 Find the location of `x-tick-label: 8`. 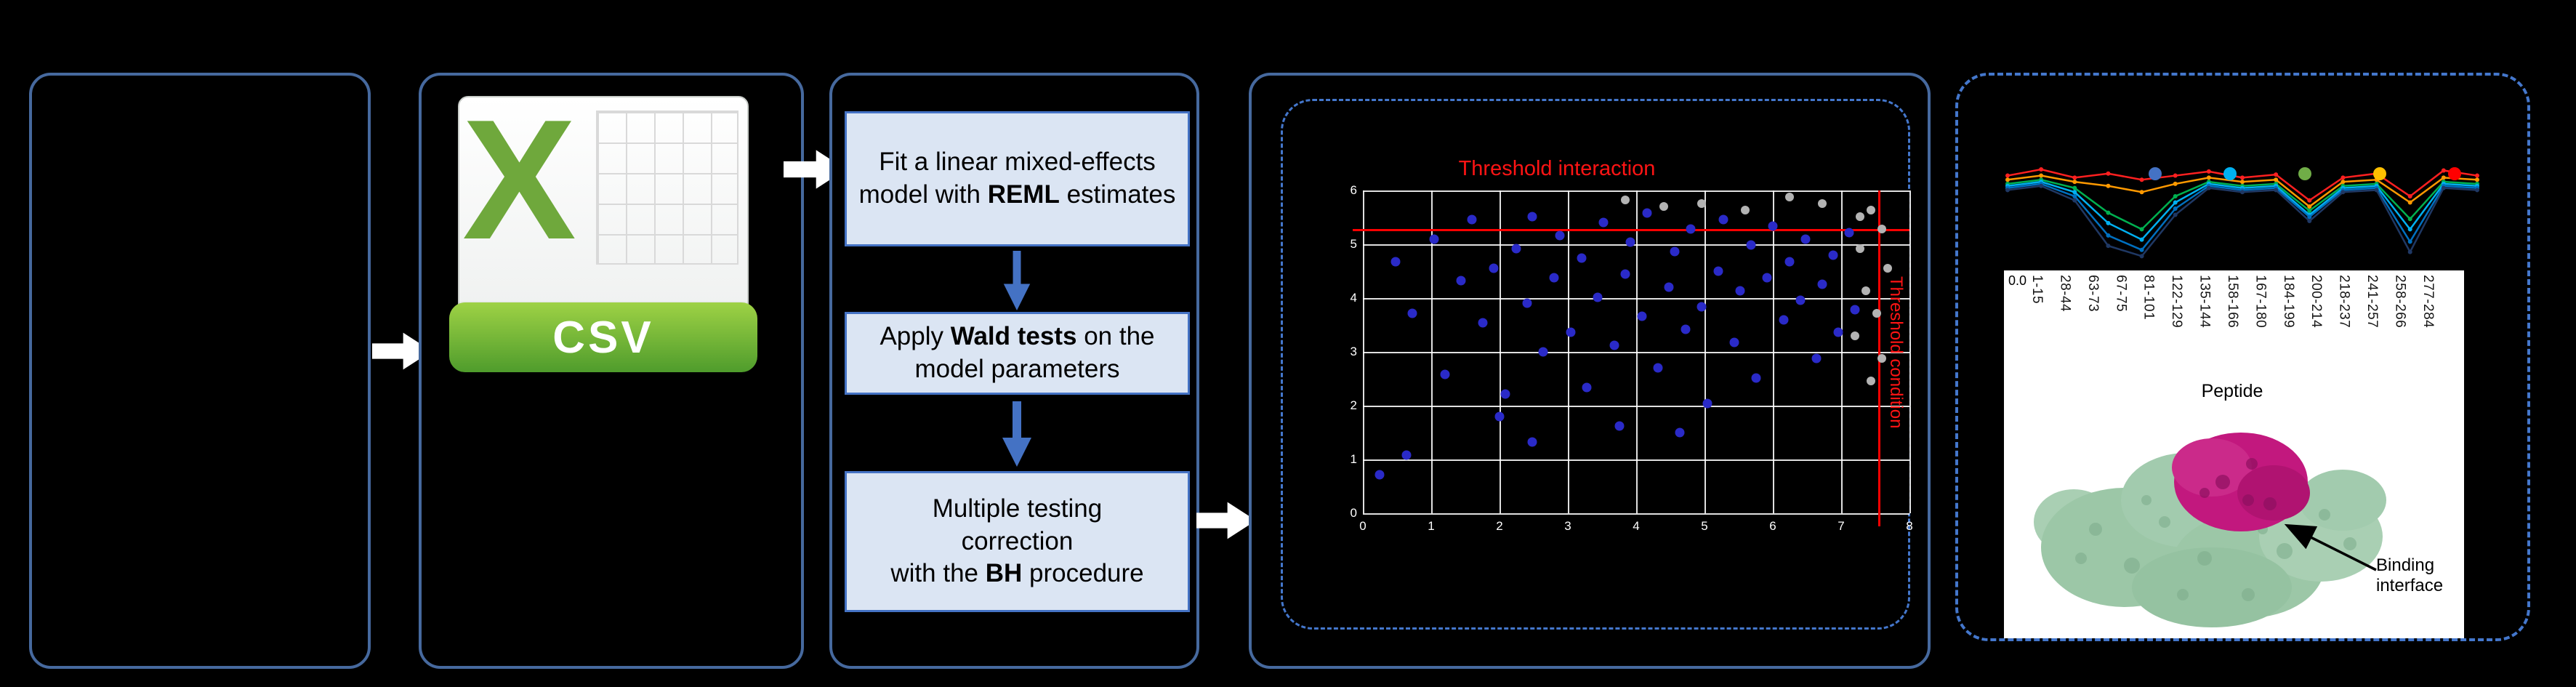

x-tick-label: 8 is located at coordinates (1909, 526).